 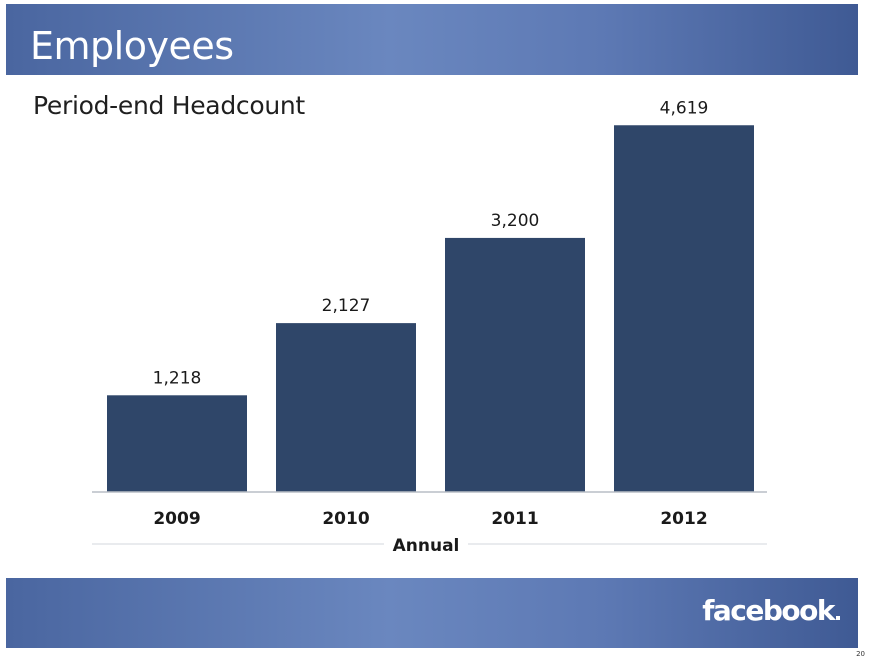 What do you see at coordinates (684, 308) in the screenshot?
I see `bar-2012` at bounding box center [684, 308].